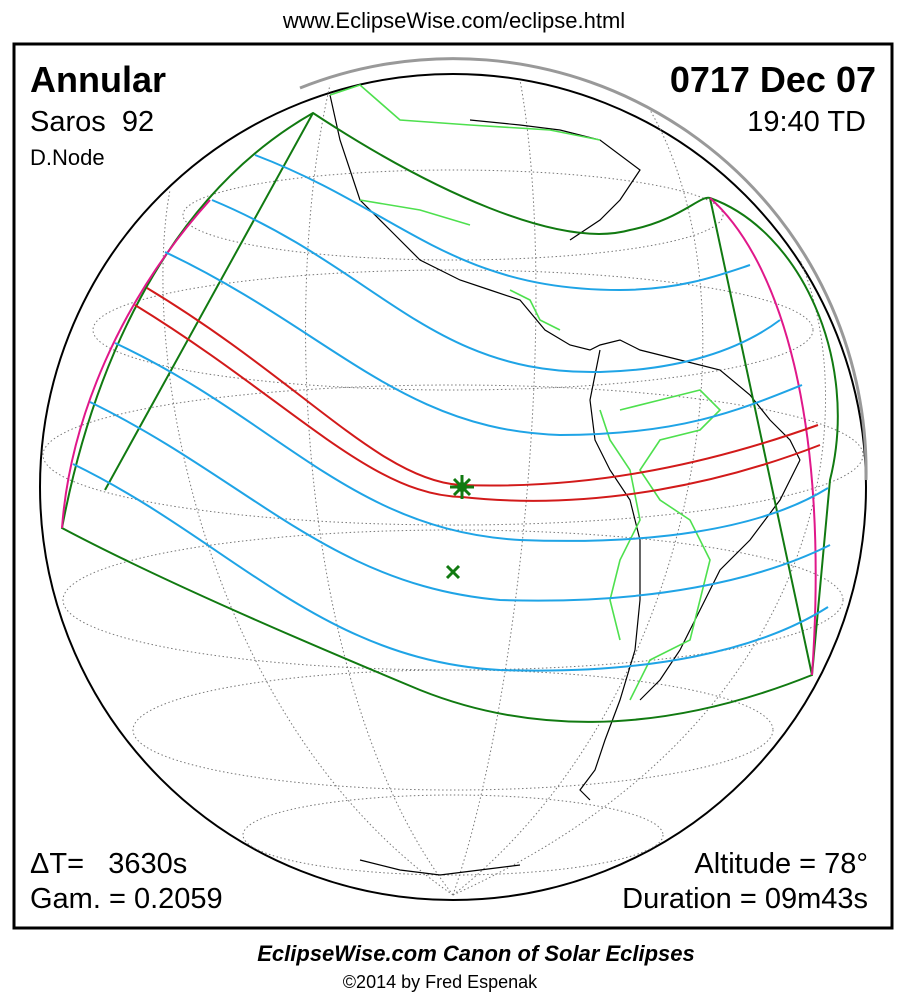  I want to click on node: D.Node, so click(67, 157).